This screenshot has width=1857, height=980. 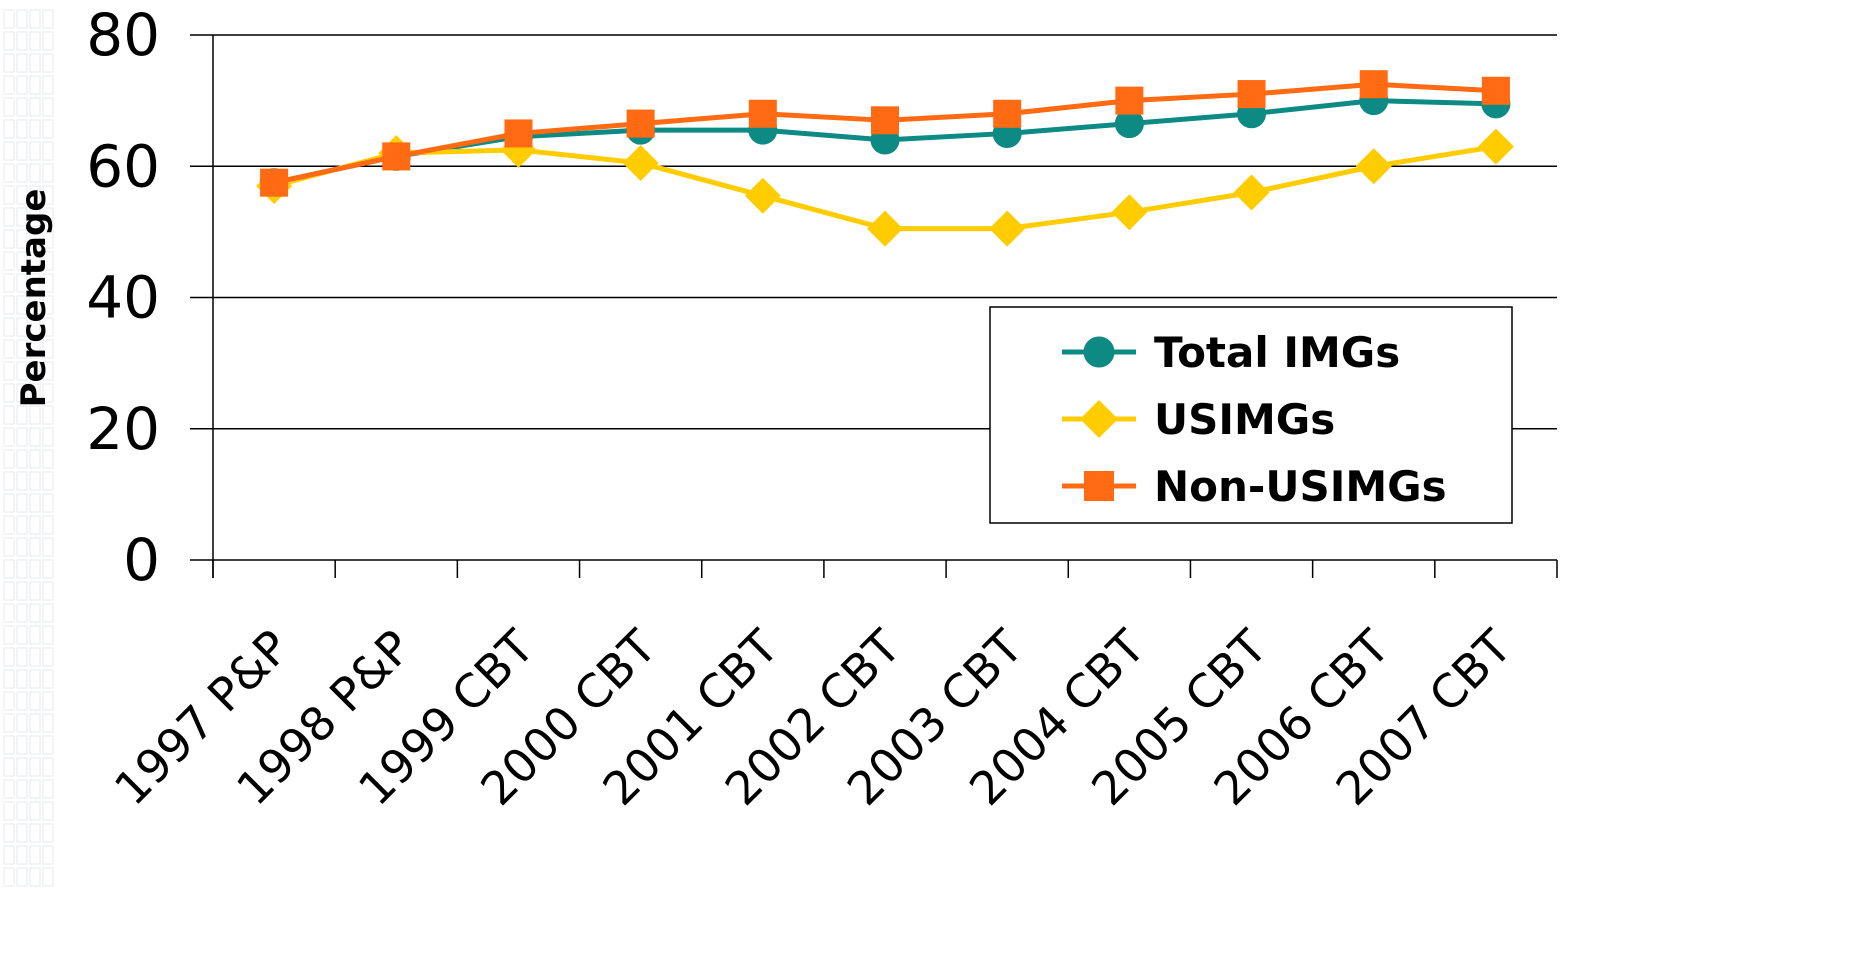 I want to click on series-total-imgs, so click(x=885, y=142).